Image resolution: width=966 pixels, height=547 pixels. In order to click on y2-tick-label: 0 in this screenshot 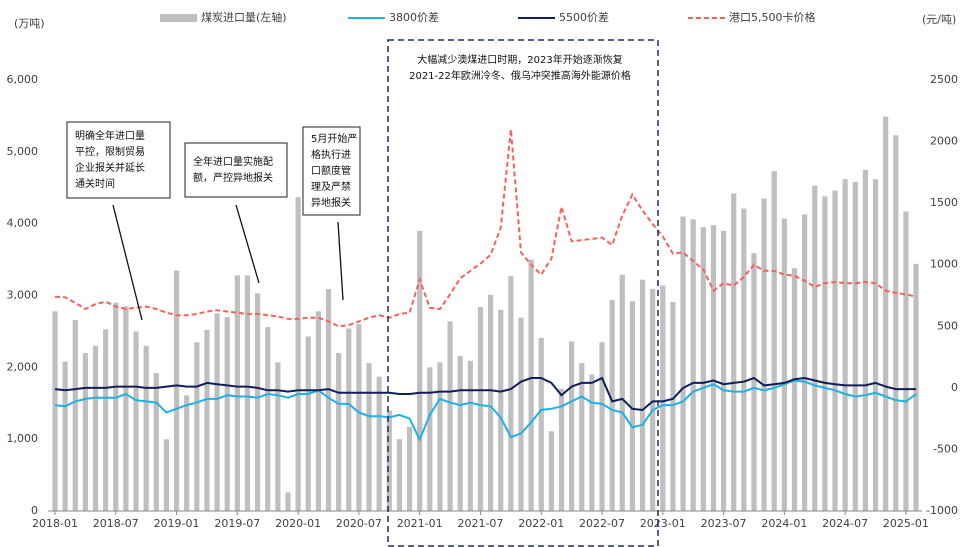, I will do `click(954, 387)`.